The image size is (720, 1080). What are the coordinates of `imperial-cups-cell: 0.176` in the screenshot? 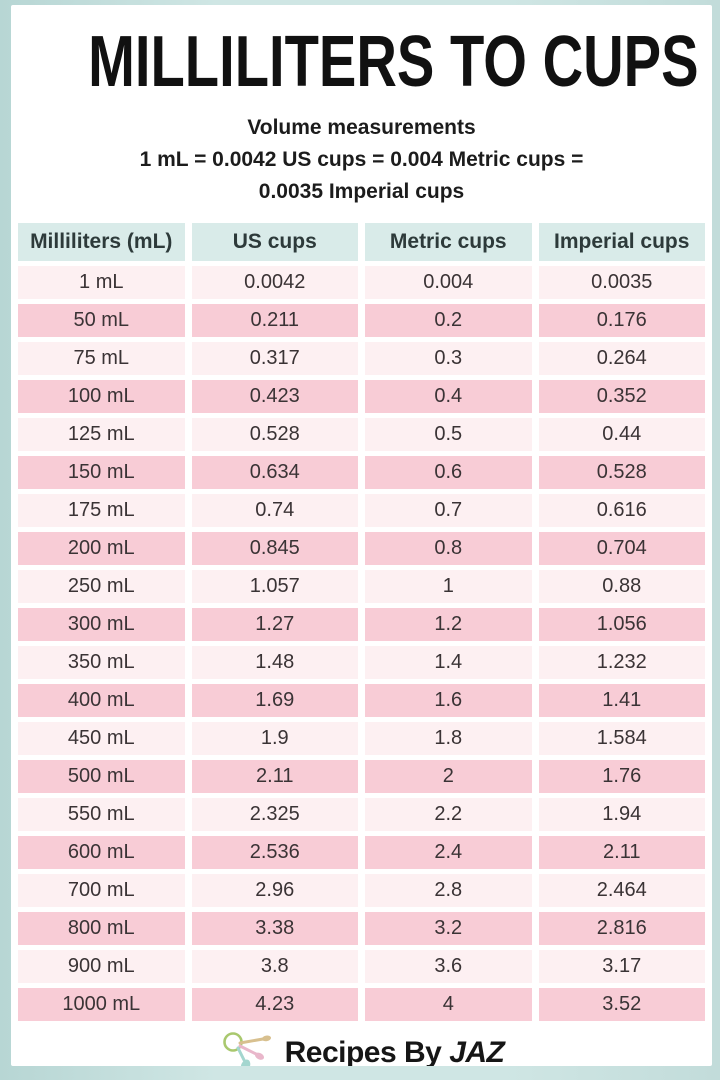 It's located at (621, 320).